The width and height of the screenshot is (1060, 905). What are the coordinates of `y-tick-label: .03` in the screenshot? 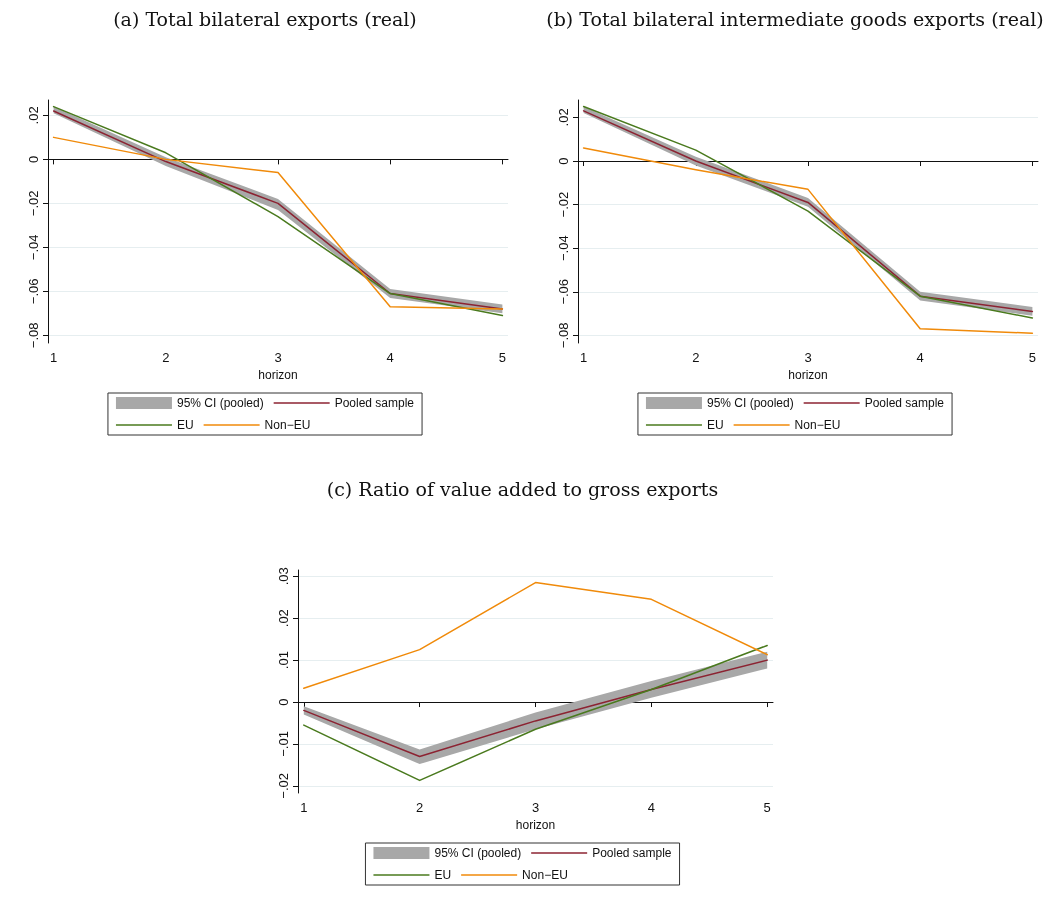 It's located at (283, 576).